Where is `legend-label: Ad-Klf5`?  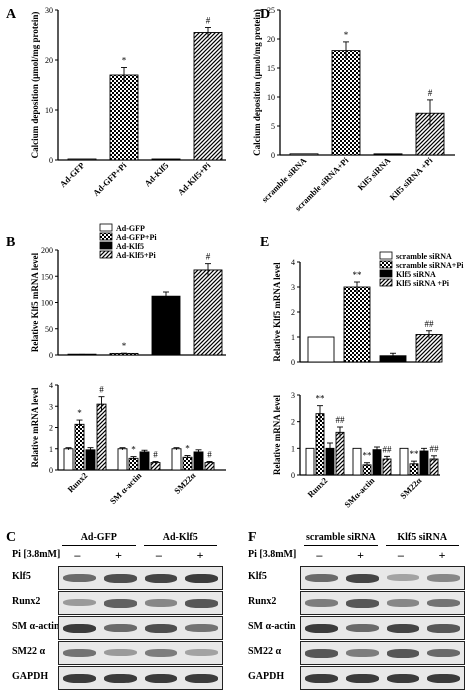 legend-label: Ad-Klf5 is located at coordinates (130, 246).